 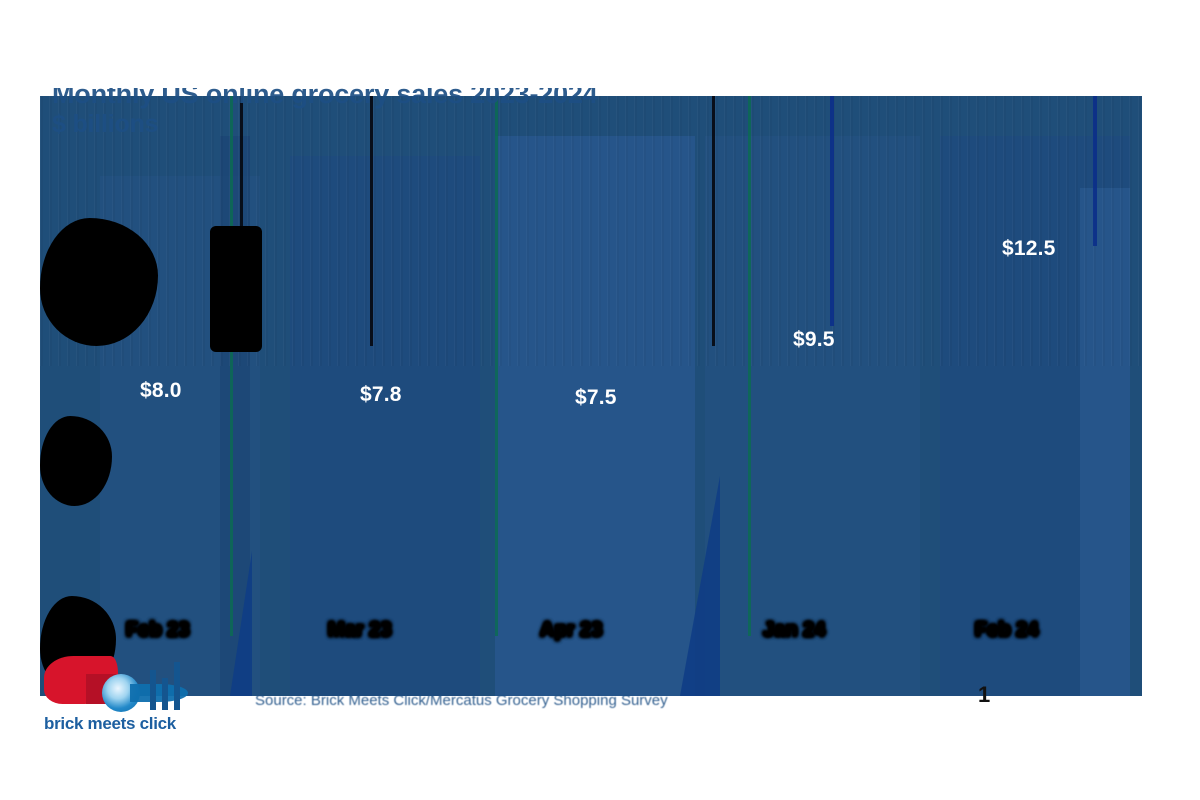 I want to click on value-label-apr-23: $7.5, so click(x=596, y=397).